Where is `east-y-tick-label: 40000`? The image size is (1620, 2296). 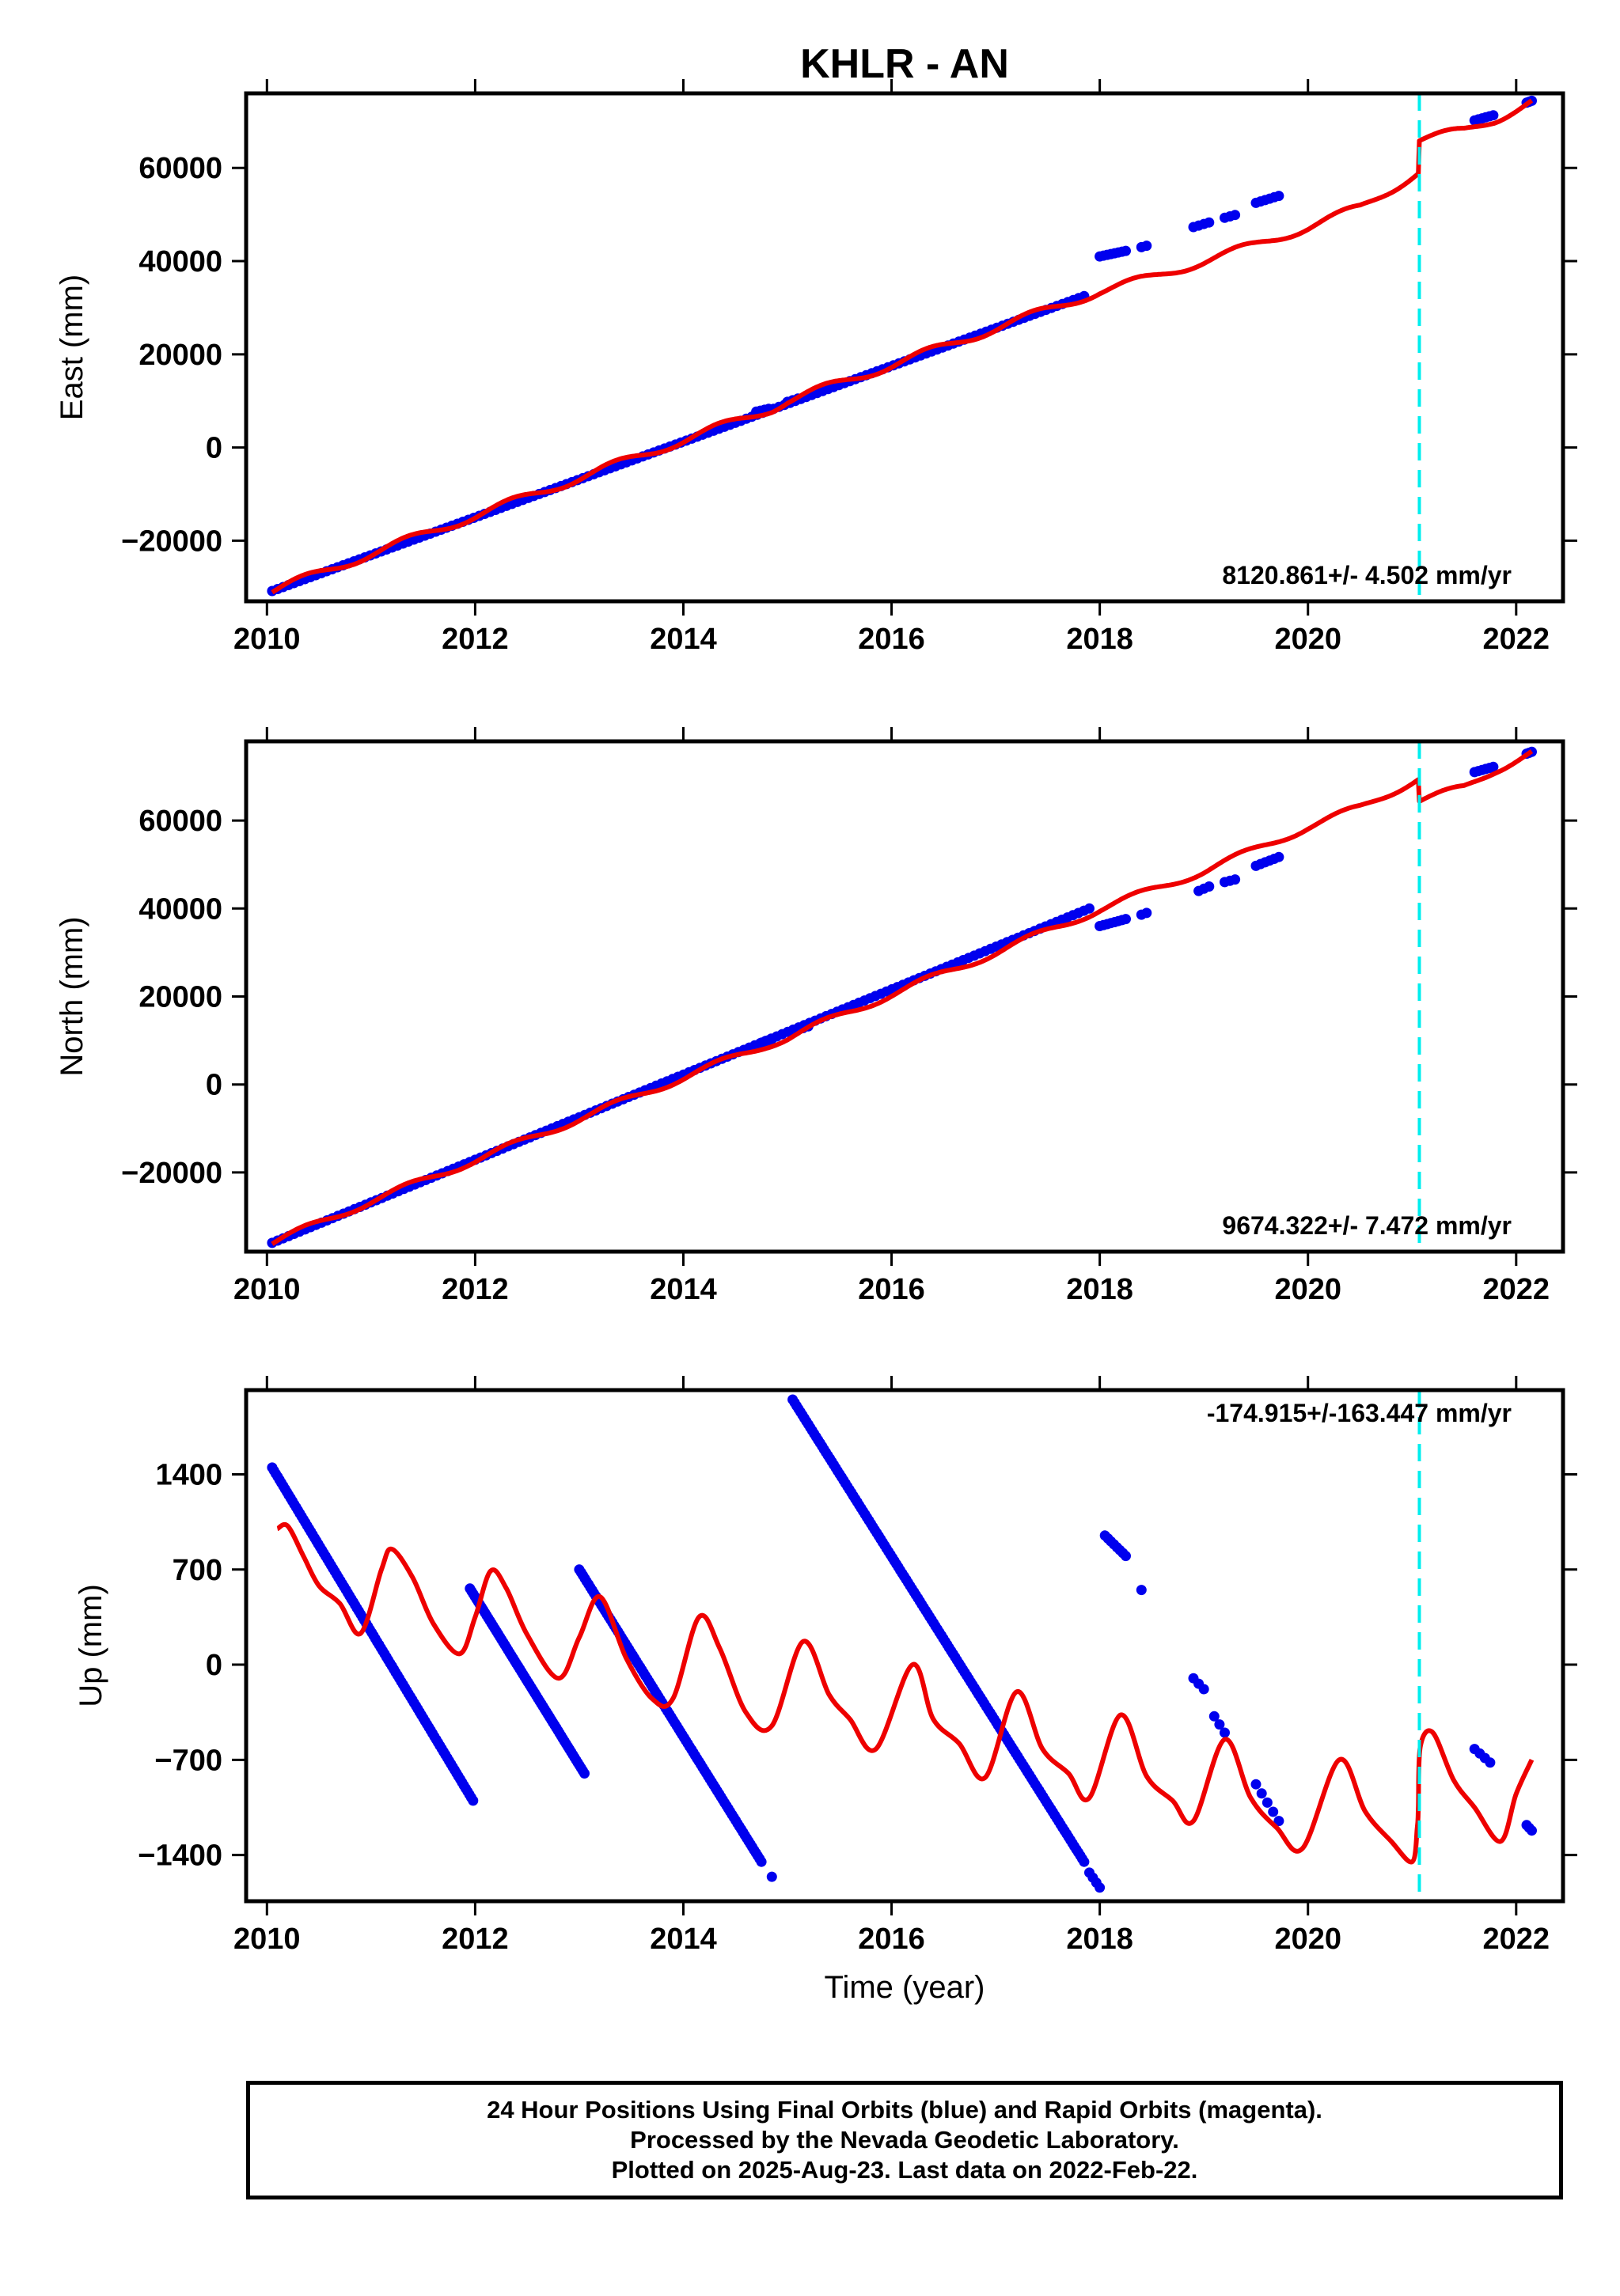 east-y-tick-label: 40000 is located at coordinates (180, 261).